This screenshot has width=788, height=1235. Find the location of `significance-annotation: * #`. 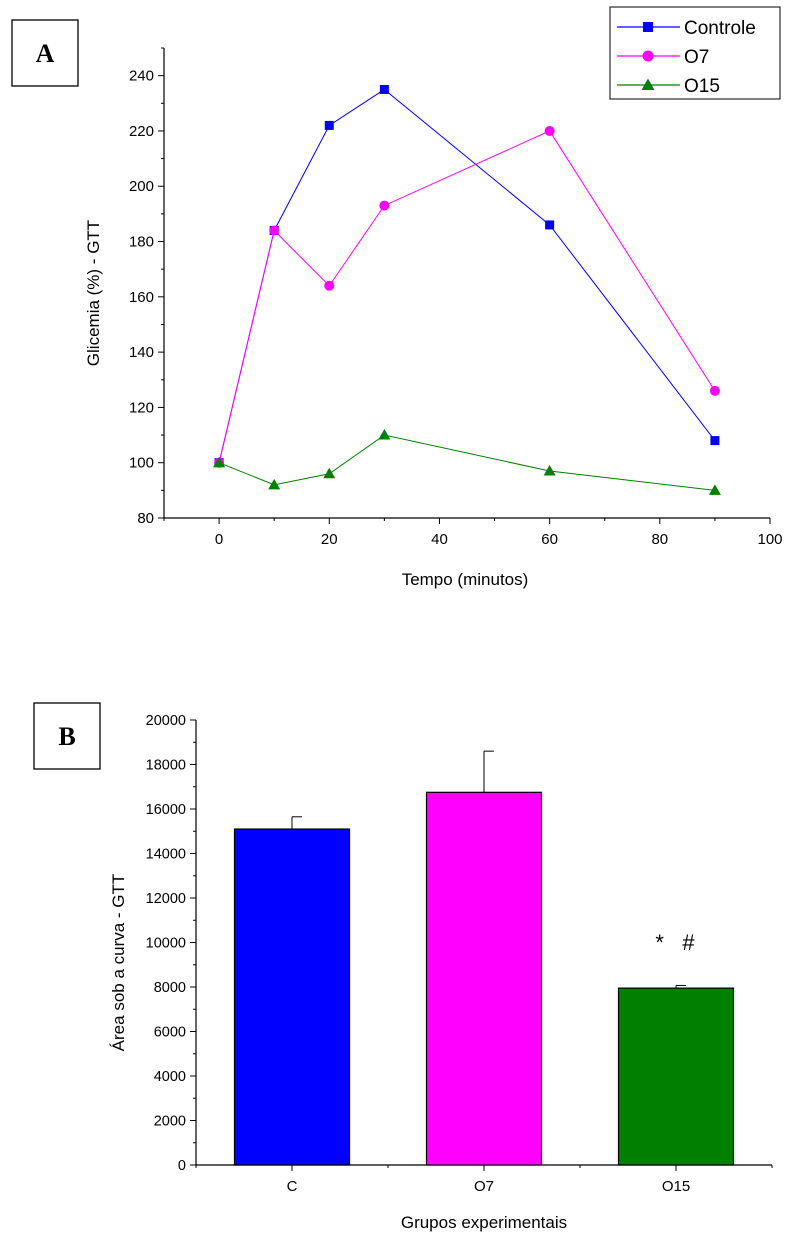

significance-annotation: * # is located at coordinates (675, 942).